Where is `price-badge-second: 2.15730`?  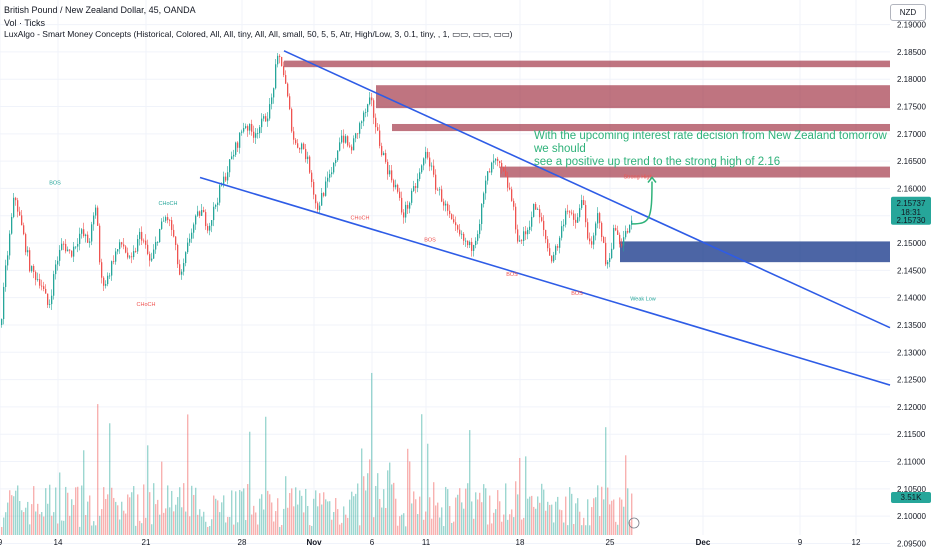 price-badge-second: 2.15730 is located at coordinates (911, 220).